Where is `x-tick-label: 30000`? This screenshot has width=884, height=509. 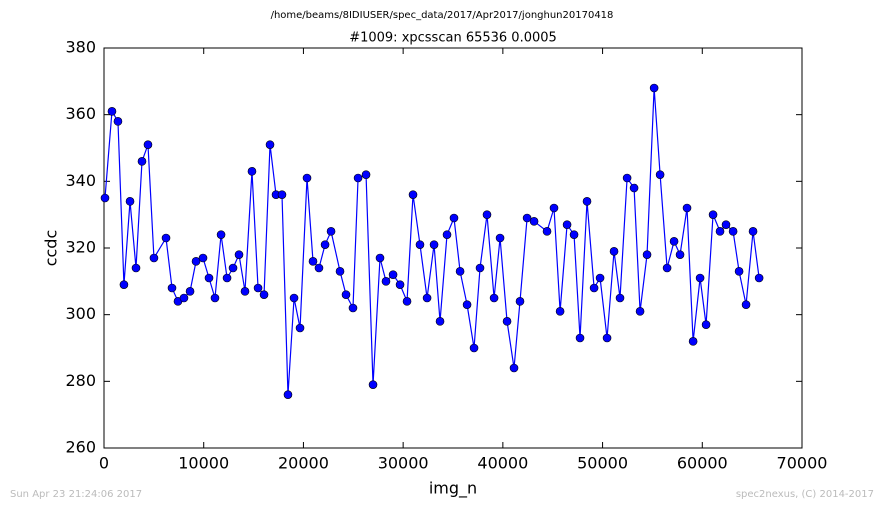
x-tick-label: 30000 is located at coordinates (403, 463).